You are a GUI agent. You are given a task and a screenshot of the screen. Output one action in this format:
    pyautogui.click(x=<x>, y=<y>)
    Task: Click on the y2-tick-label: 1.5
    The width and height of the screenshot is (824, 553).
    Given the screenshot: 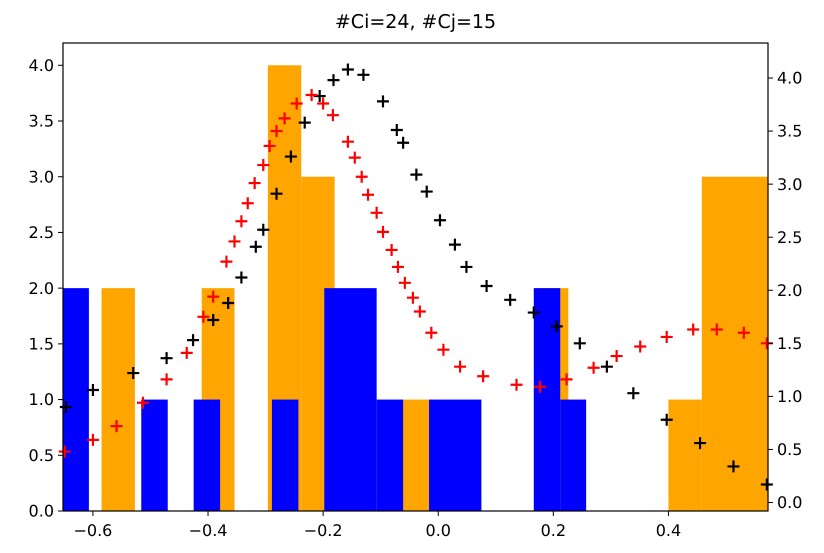 What is the action you would take?
    pyautogui.click(x=789, y=343)
    